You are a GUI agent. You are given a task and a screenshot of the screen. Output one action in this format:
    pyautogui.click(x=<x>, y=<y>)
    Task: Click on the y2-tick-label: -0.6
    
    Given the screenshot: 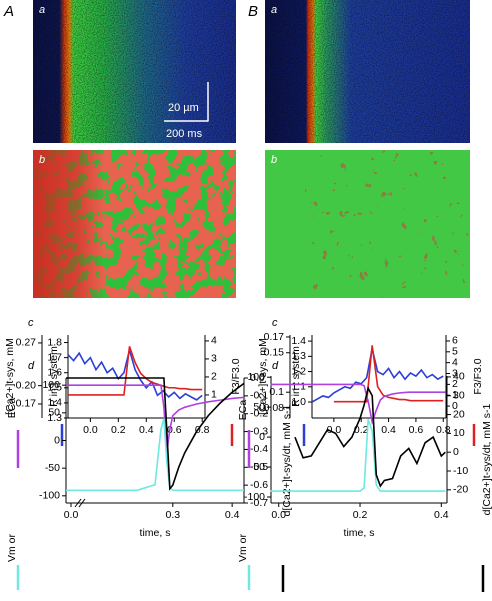 What is the action you would take?
    pyautogui.click(x=259, y=485)
    